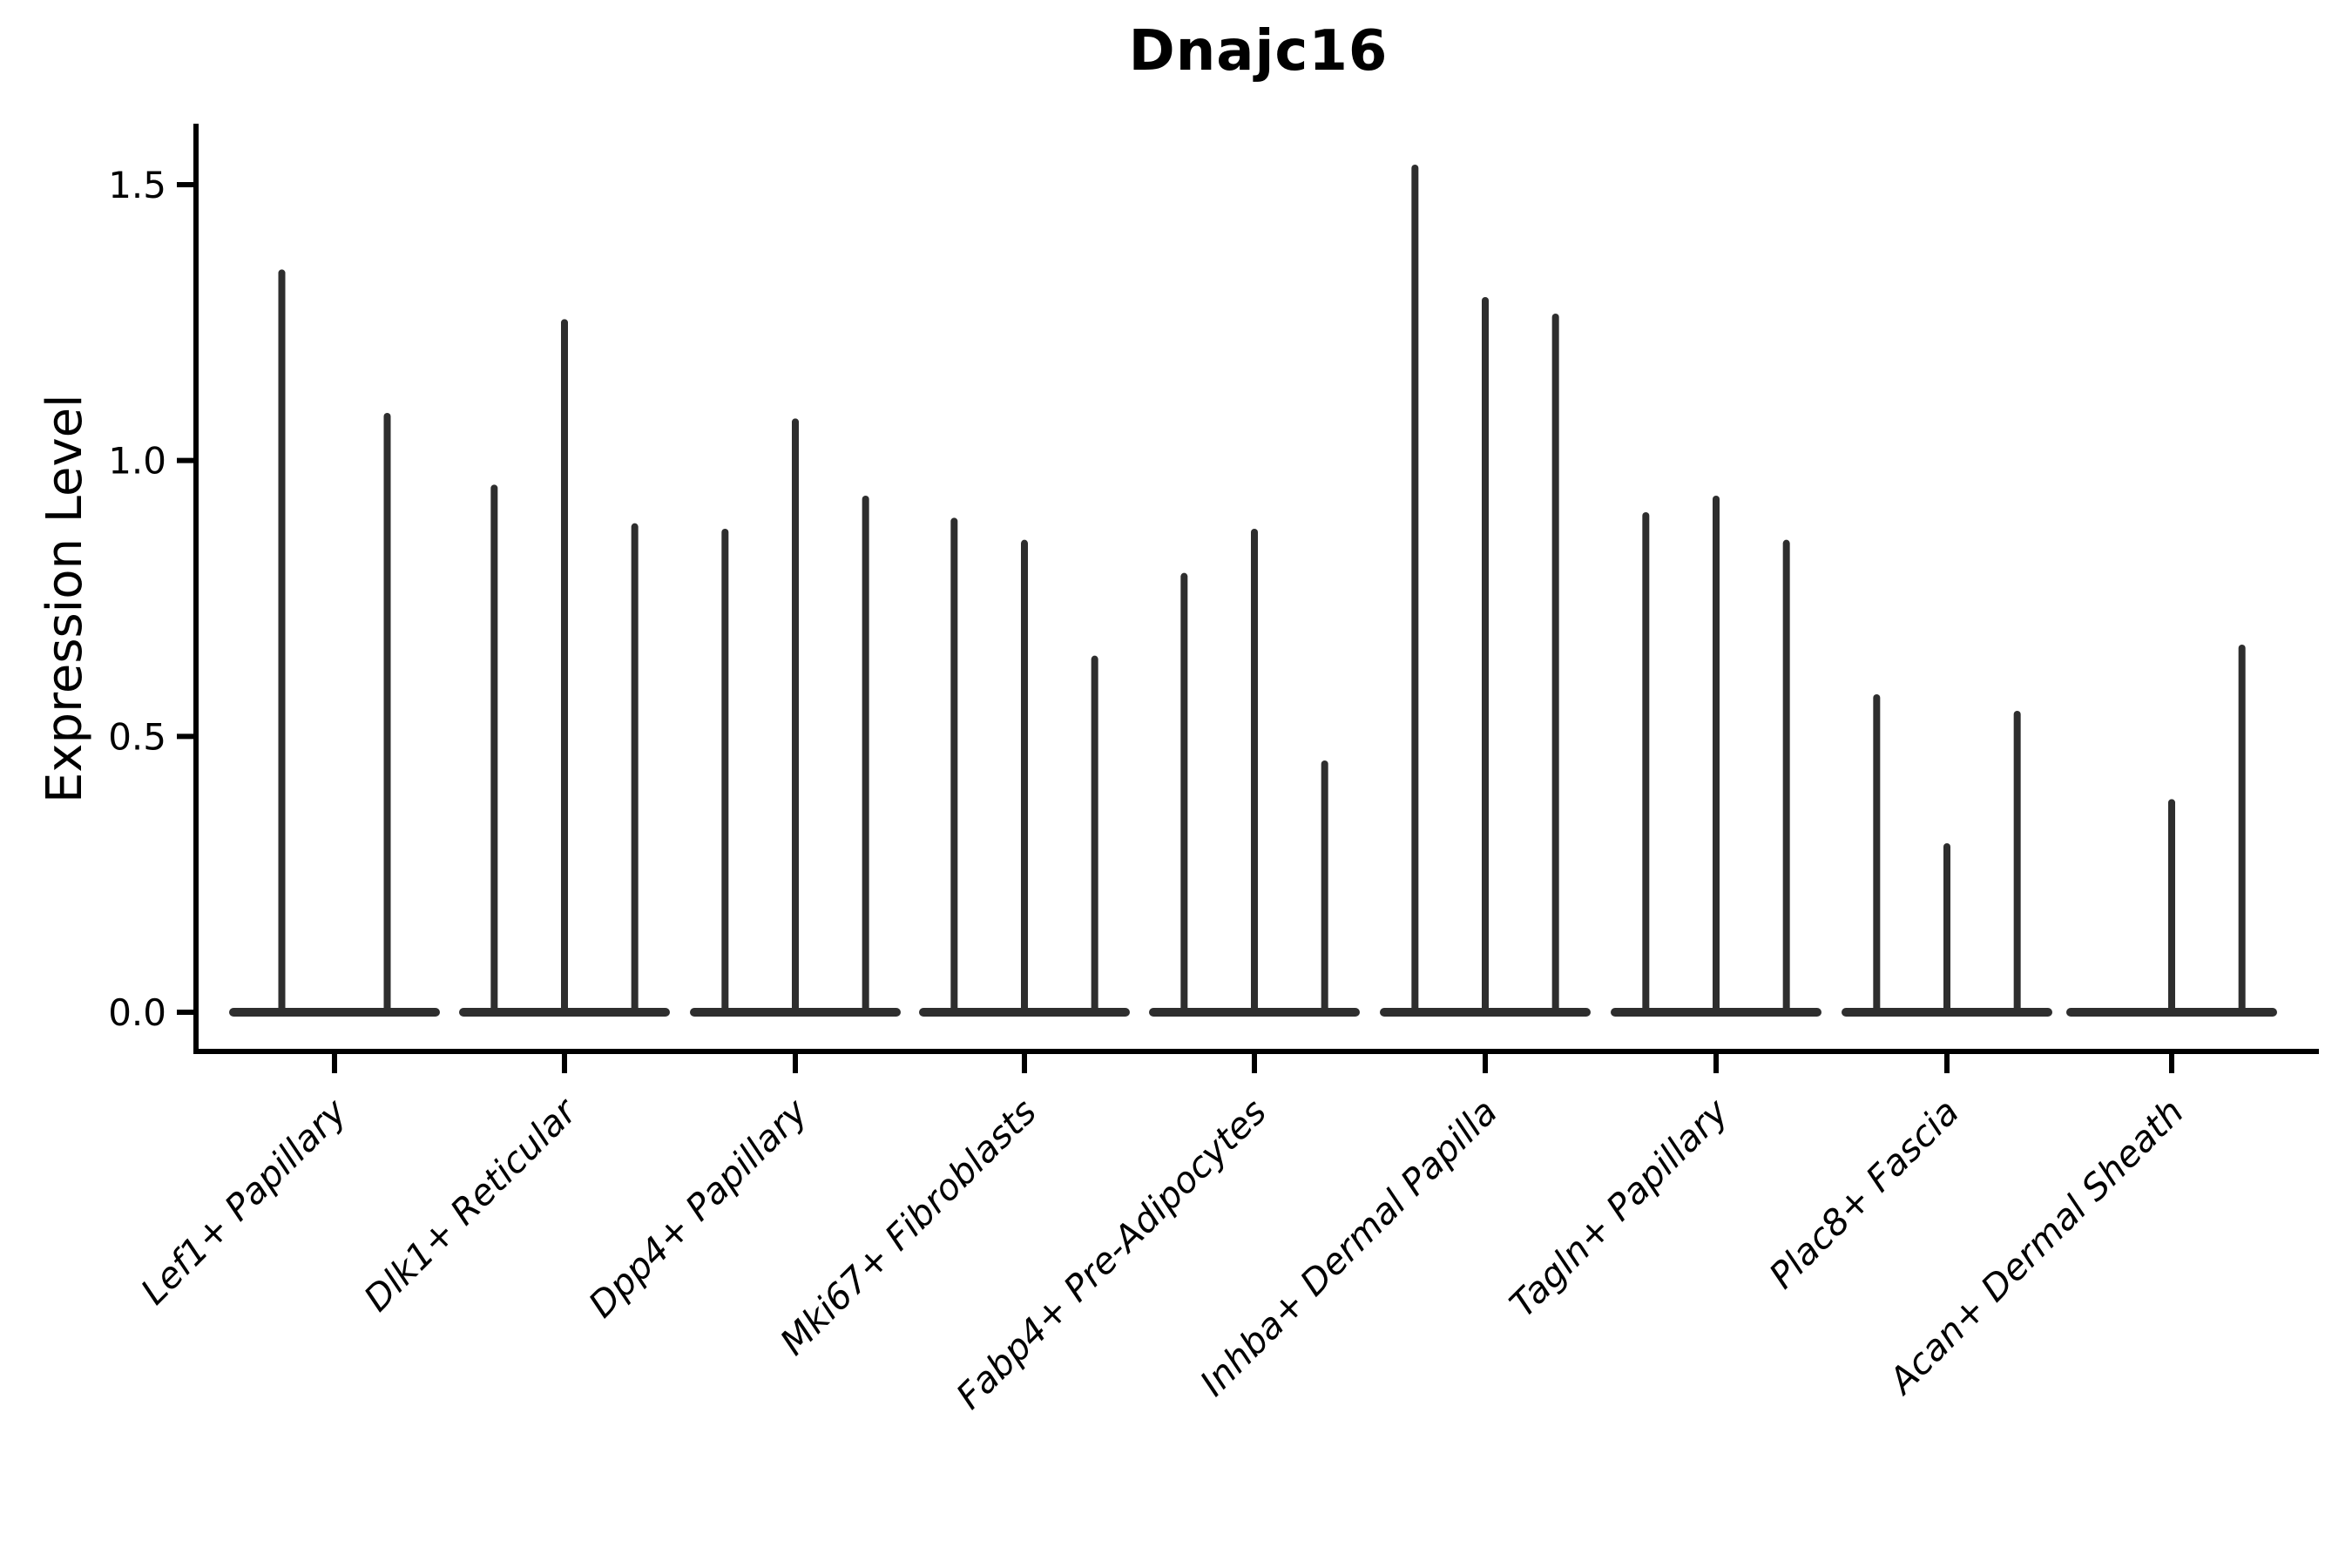  I want to click on chart-title: Dnajc16, so click(1258, 52).